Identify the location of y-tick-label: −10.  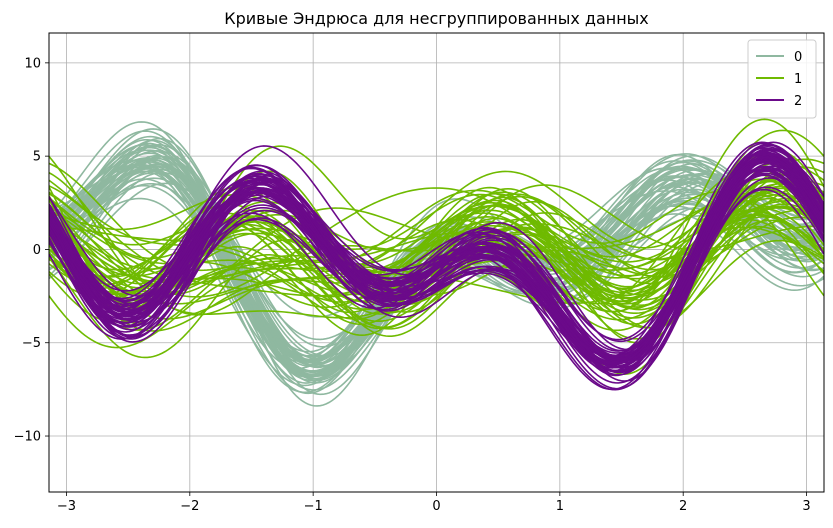
(27, 437).